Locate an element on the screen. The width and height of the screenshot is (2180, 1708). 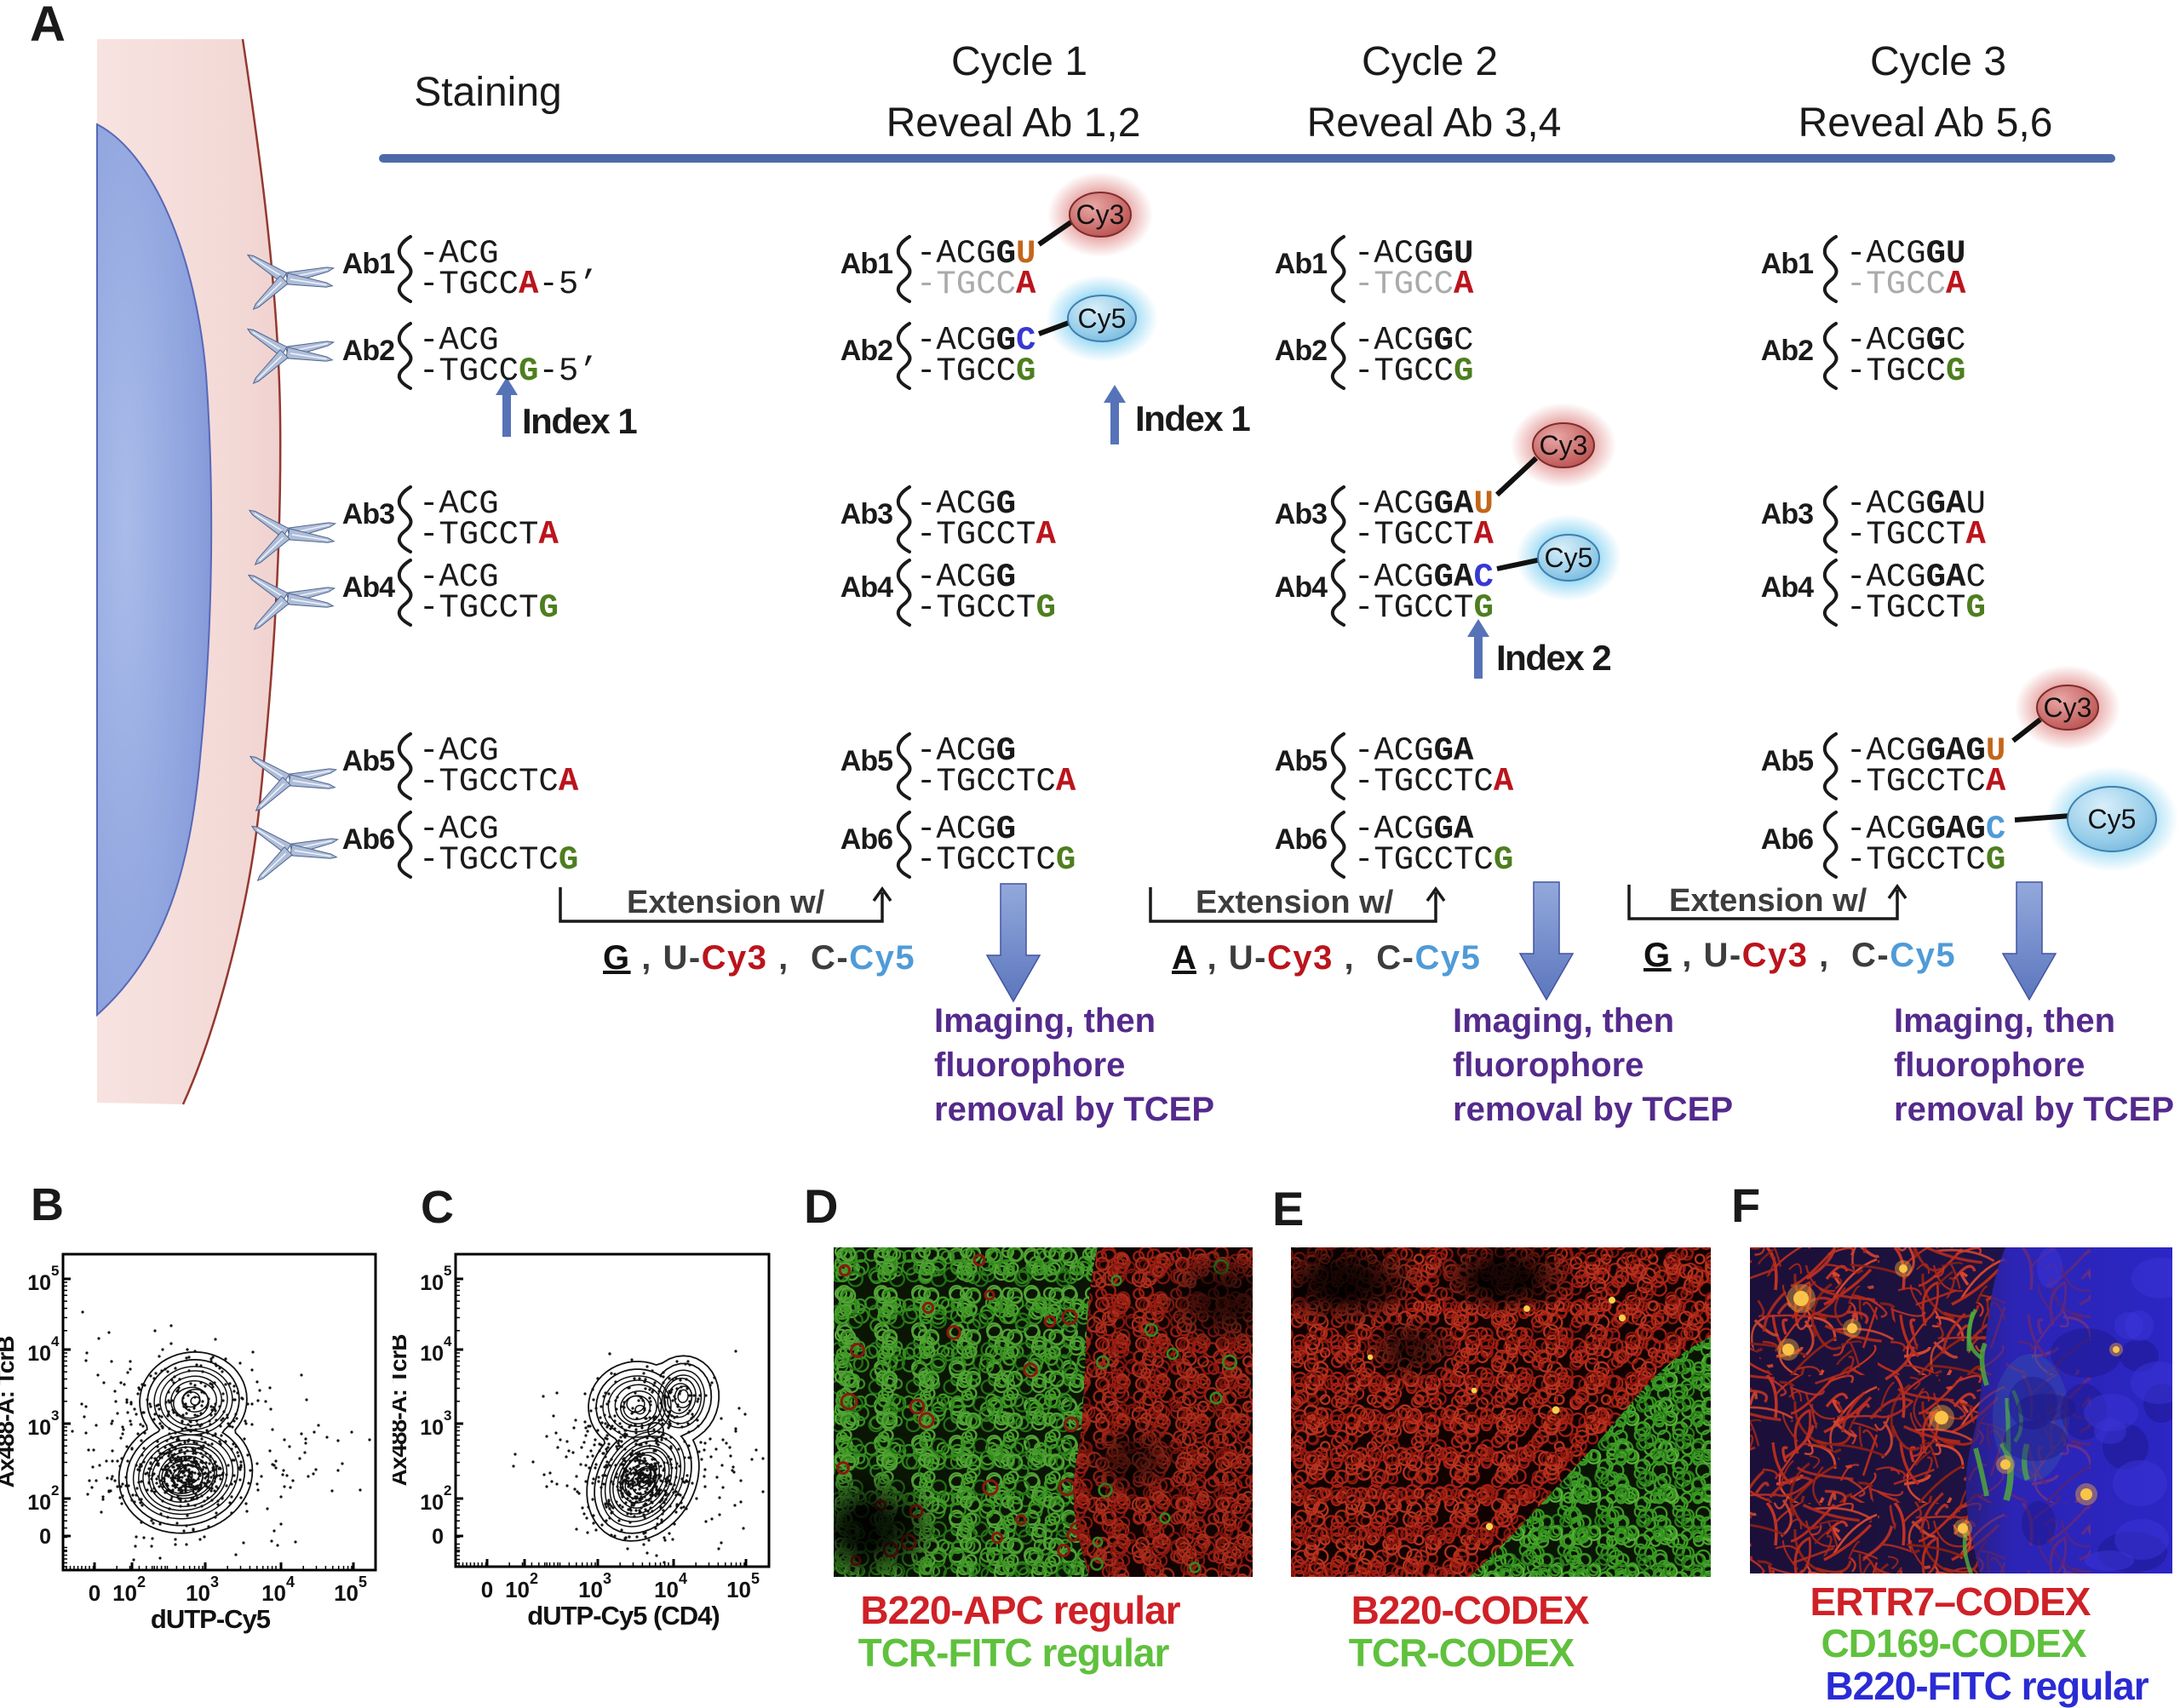
svg-text: dUTP-Cy5 is located at coordinates (211, 1619).